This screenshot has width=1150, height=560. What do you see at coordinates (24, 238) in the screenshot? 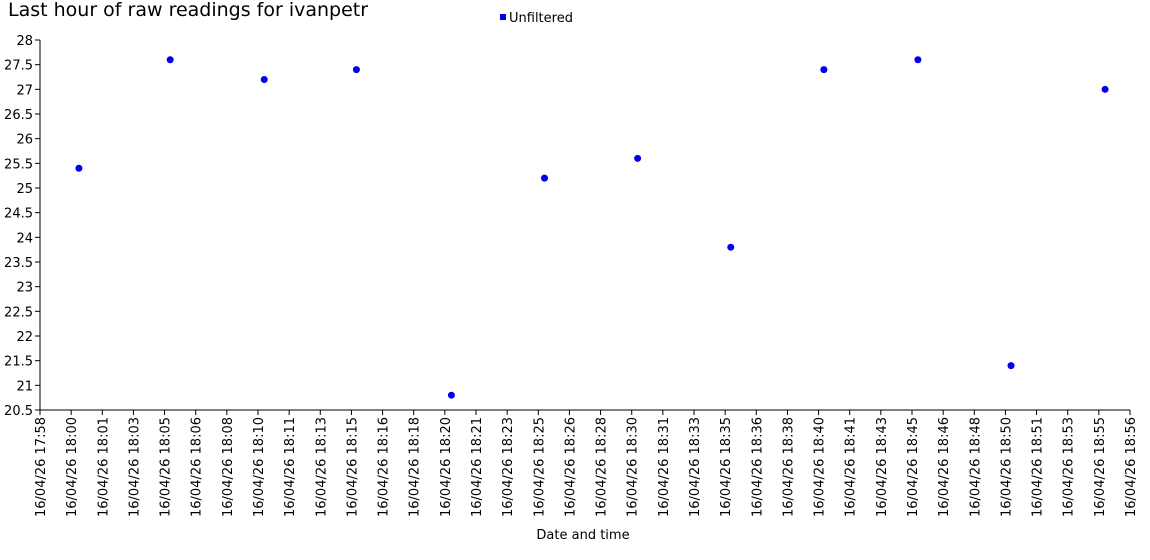
I see `y-tick-label: 24` at bounding box center [24, 238].